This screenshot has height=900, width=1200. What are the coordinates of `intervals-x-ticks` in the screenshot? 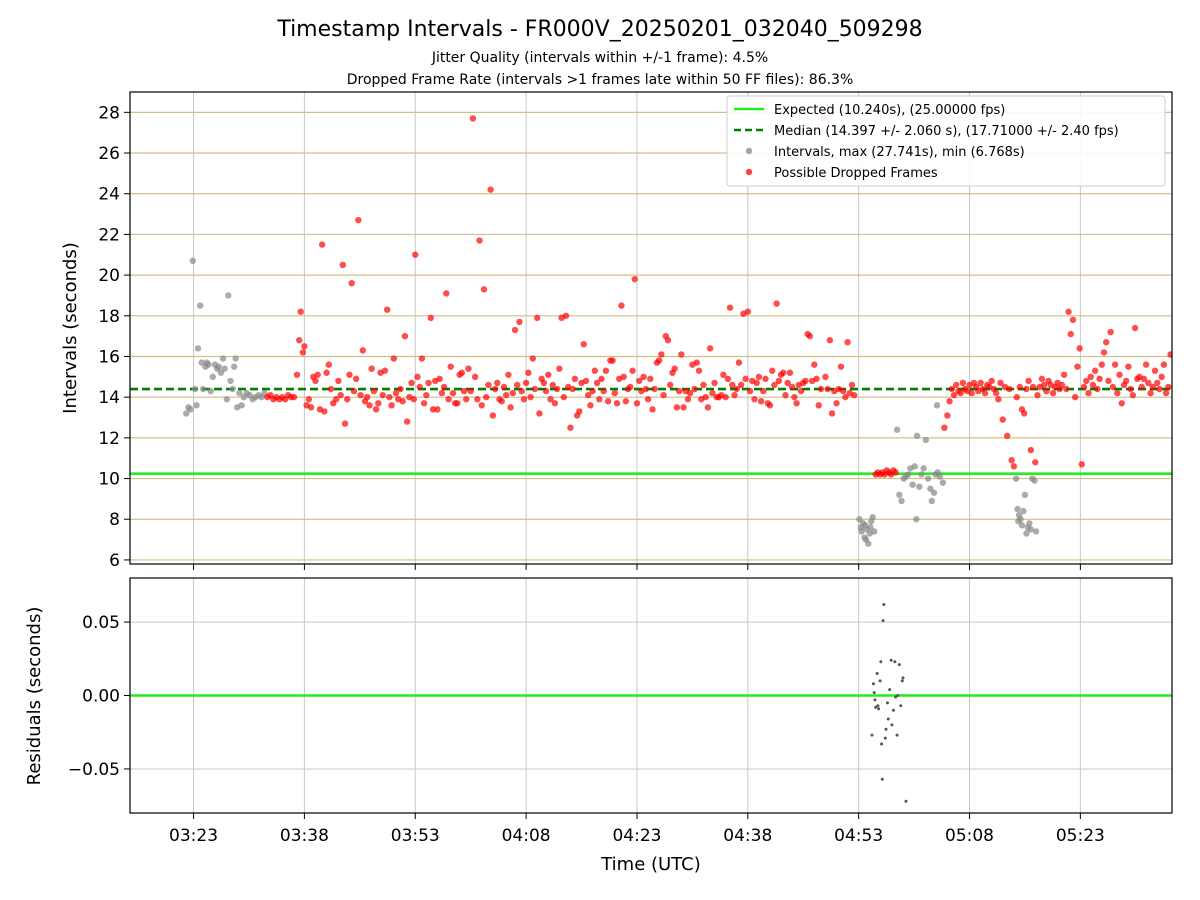 It's located at (637, 567).